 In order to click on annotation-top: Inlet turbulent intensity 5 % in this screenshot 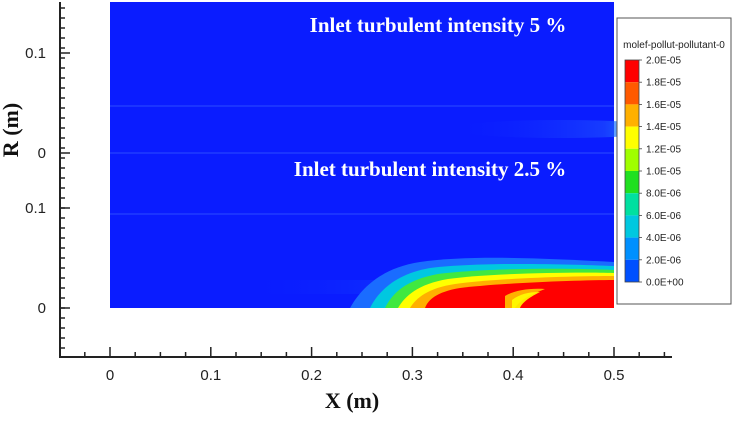, I will do `click(438, 25)`.